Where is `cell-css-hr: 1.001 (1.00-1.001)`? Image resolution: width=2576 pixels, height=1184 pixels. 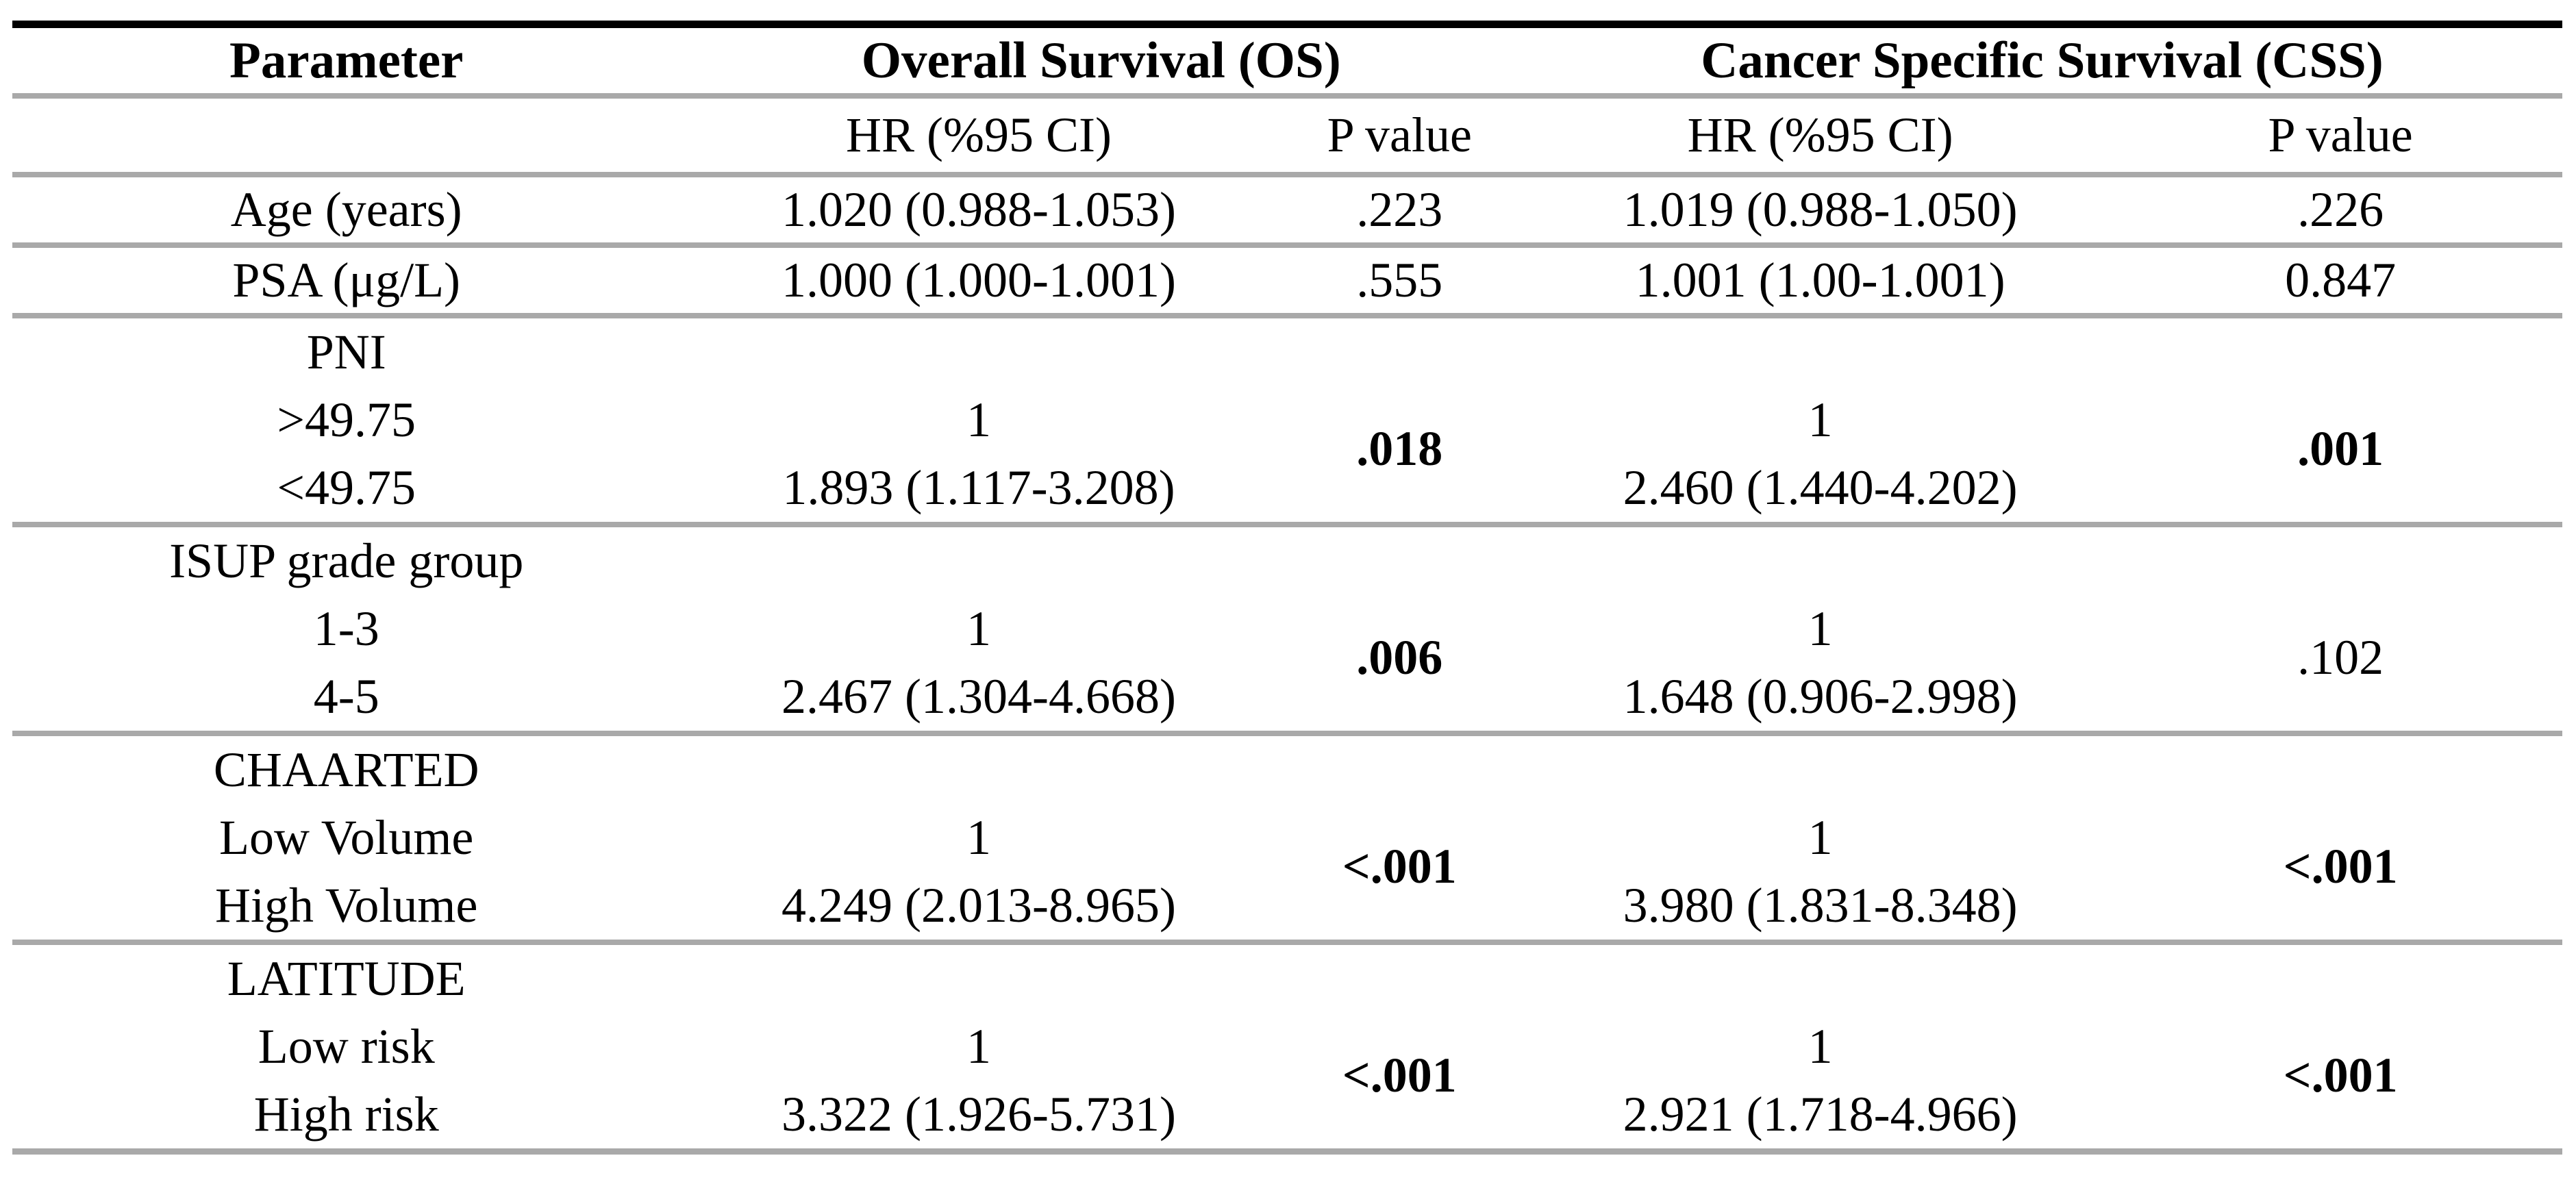 cell-css-hr: 1.001 (1.00-1.001) is located at coordinates (1820, 280).